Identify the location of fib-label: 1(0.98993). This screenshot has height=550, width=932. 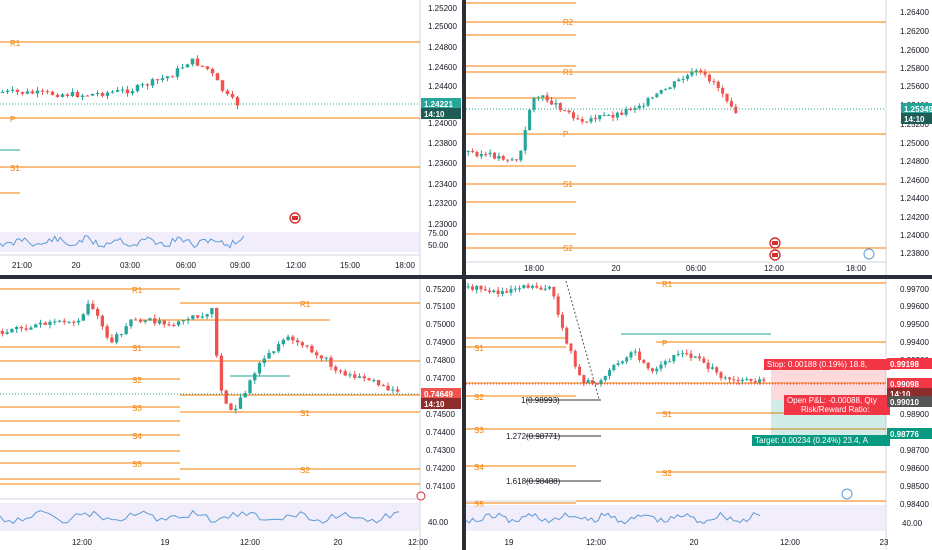
(540, 400).